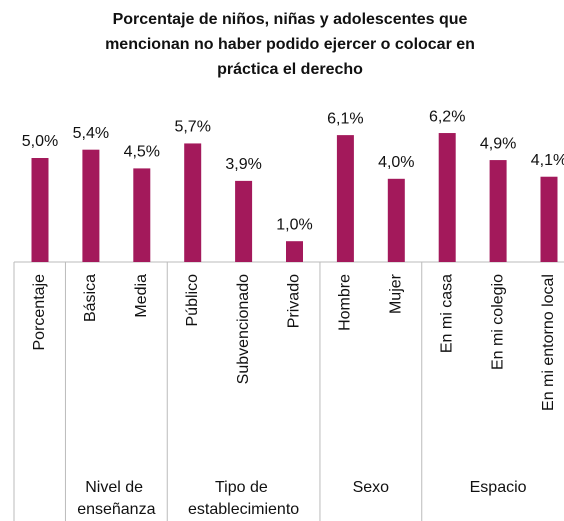 The width and height of the screenshot is (564, 521). What do you see at coordinates (396, 162) in the screenshot?
I see `data-label: 4,0%` at bounding box center [396, 162].